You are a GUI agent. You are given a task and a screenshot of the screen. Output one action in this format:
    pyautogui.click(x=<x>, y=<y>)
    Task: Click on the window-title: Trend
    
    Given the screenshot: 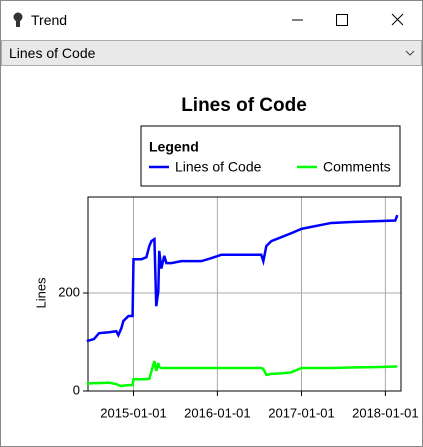 What is the action you would take?
    pyautogui.click(x=49, y=20)
    